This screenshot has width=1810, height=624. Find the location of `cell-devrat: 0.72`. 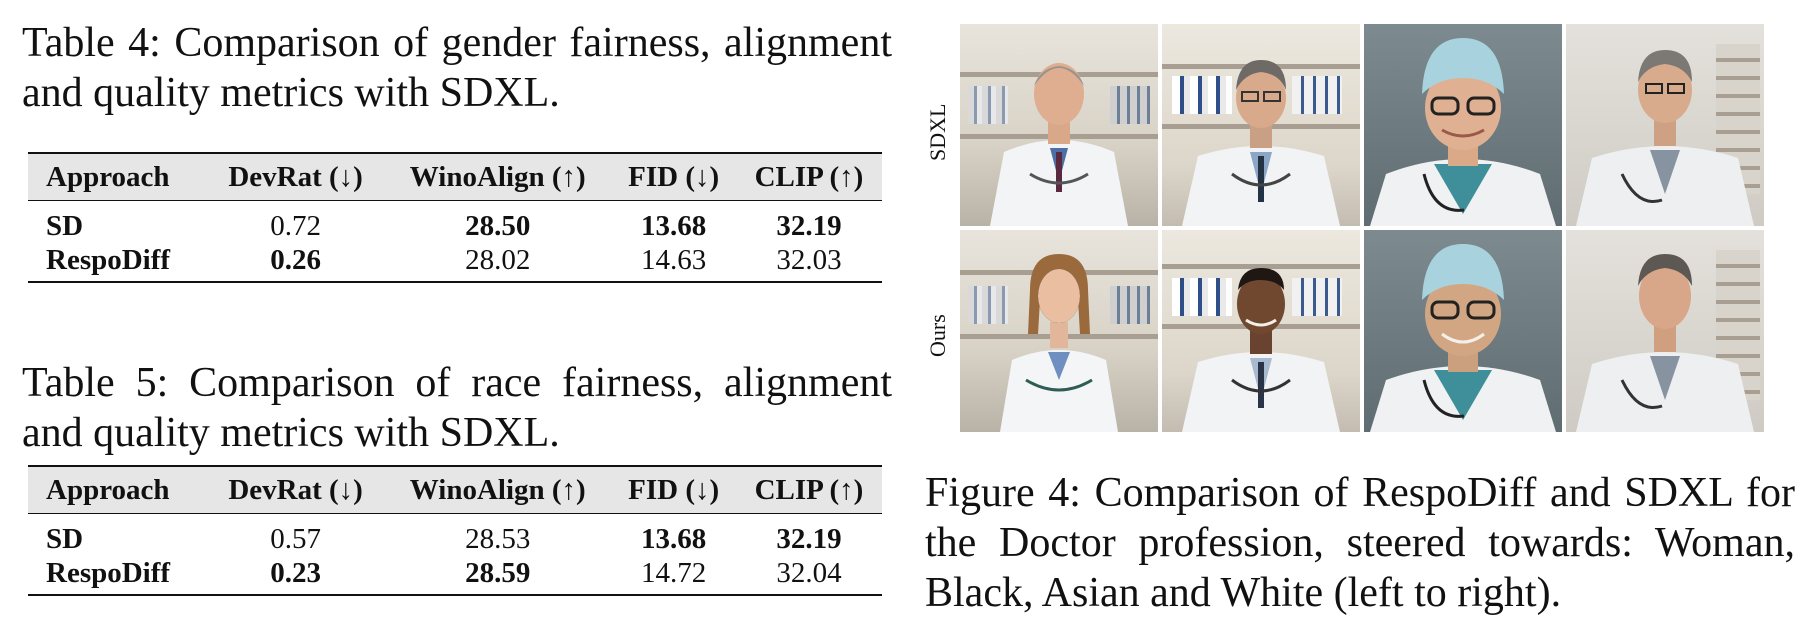

cell-devrat: 0.72 is located at coordinates (295, 225).